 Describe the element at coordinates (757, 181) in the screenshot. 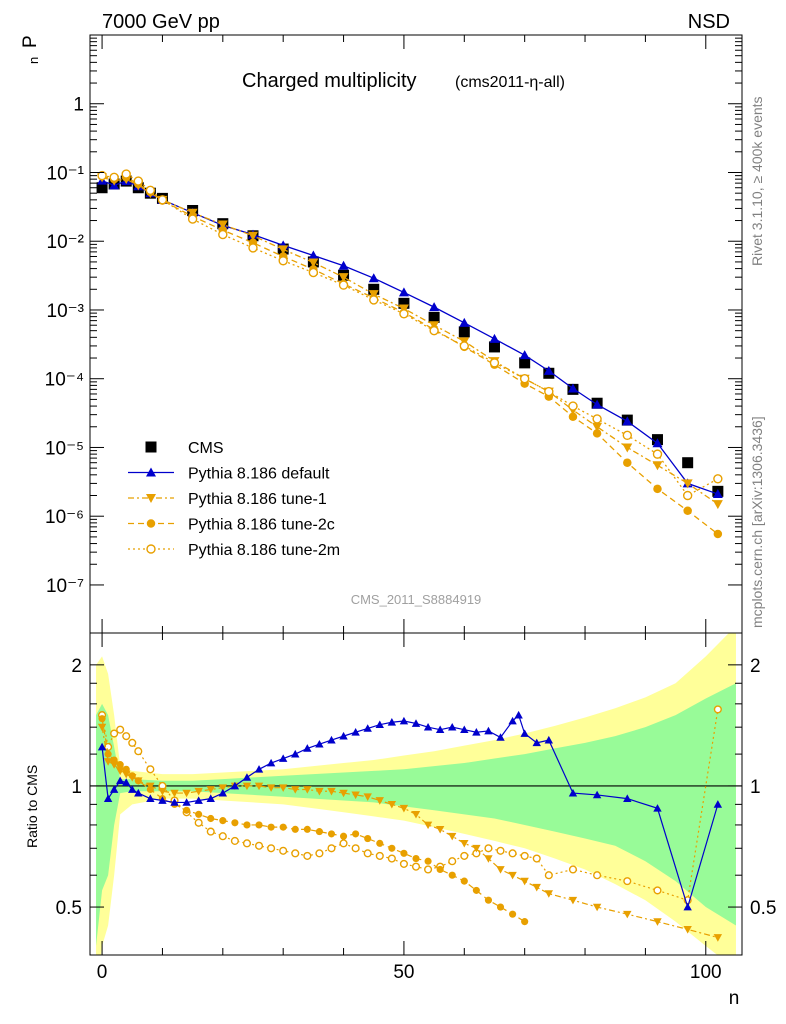

I see `side-label-rivet: Rivet 3.1.10, ≥ 400k events` at that location.